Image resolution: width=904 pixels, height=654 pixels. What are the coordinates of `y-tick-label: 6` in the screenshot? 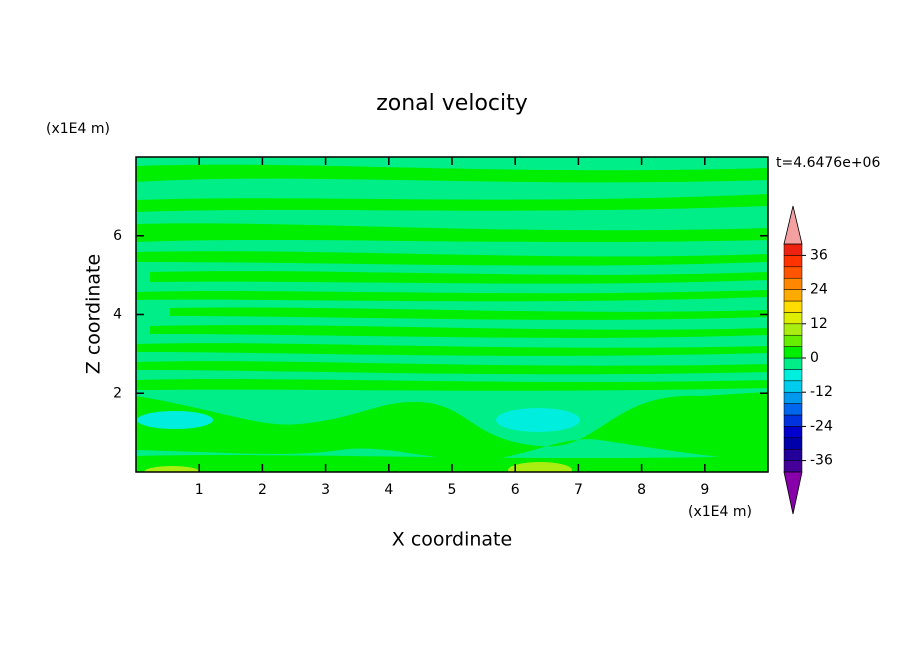 It's located at (117, 236).